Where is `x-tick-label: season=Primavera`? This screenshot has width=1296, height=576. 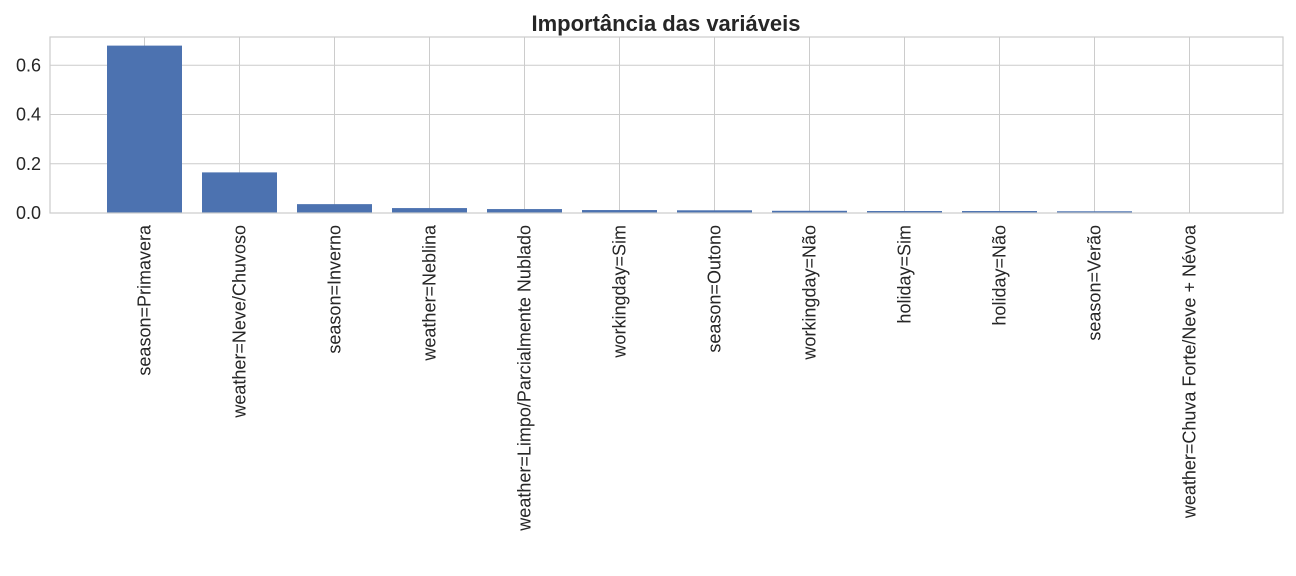 x-tick-label: season=Primavera is located at coordinates (145, 300).